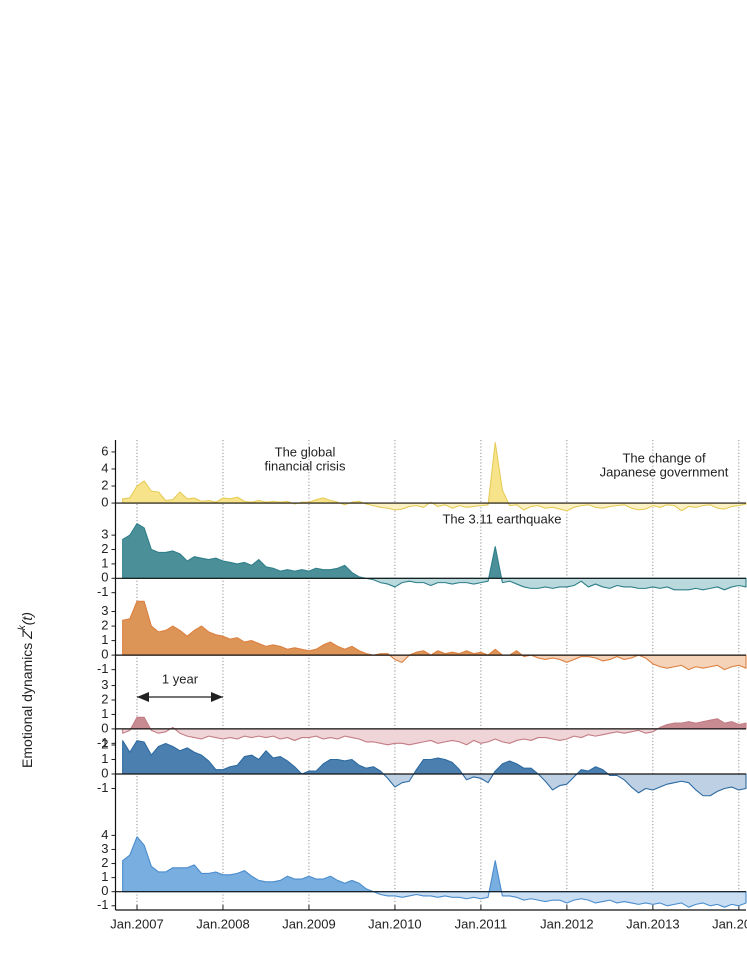  What do you see at coordinates (395, 923) in the screenshot?
I see `x-tick-label: Jan.2010` at bounding box center [395, 923].